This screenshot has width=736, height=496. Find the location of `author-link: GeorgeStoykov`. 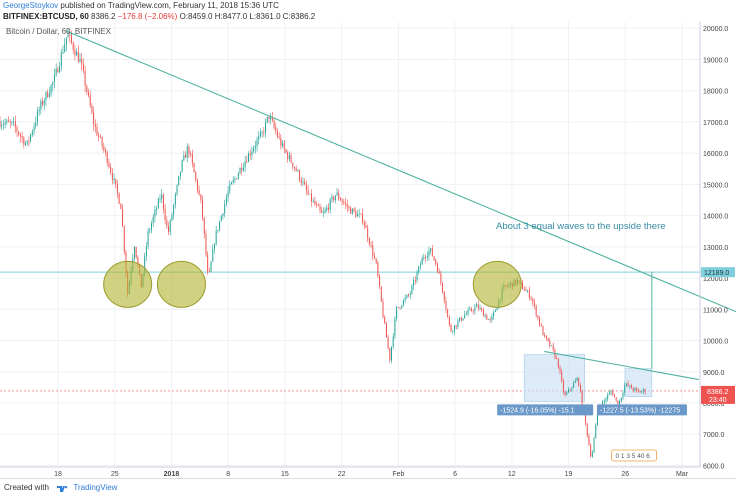

author-link: GeorgeStoykov is located at coordinates (31, 5).